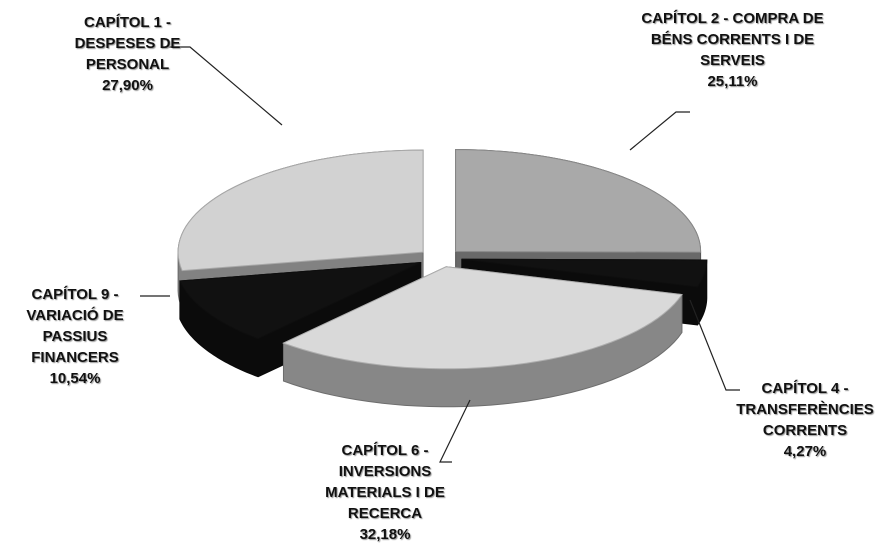 This screenshot has height=551, width=888. Describe the element at coordinates (127, 85) in the screenshot. I see `value-label: 27,90%` at that location.